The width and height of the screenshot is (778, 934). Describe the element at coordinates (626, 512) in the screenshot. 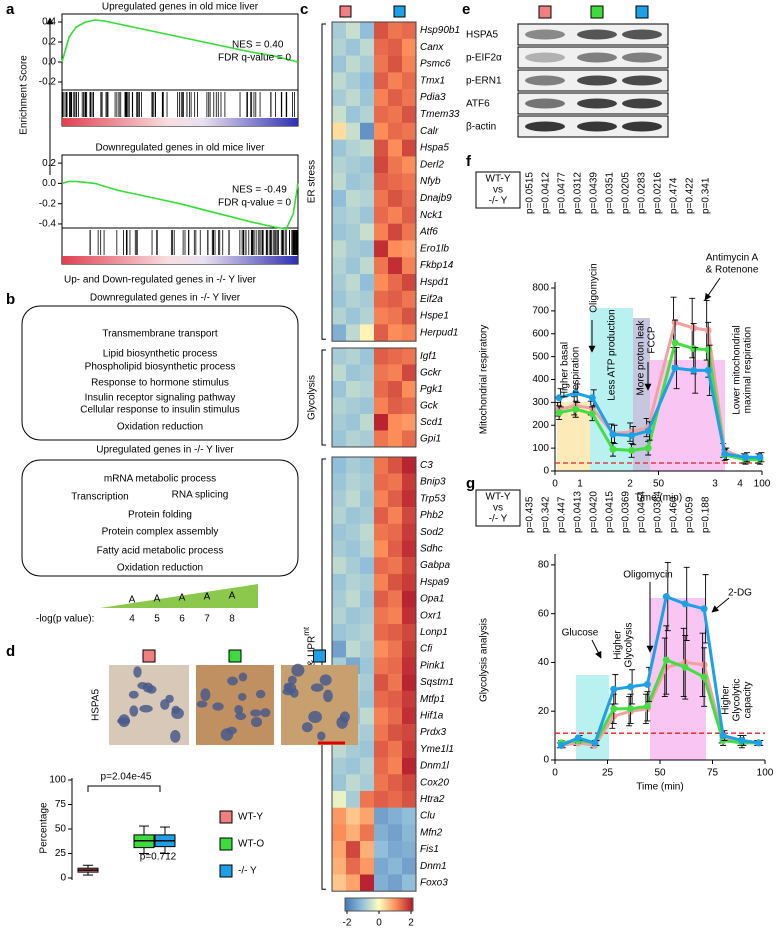

I see `p-value: p=0.0369` at that location.